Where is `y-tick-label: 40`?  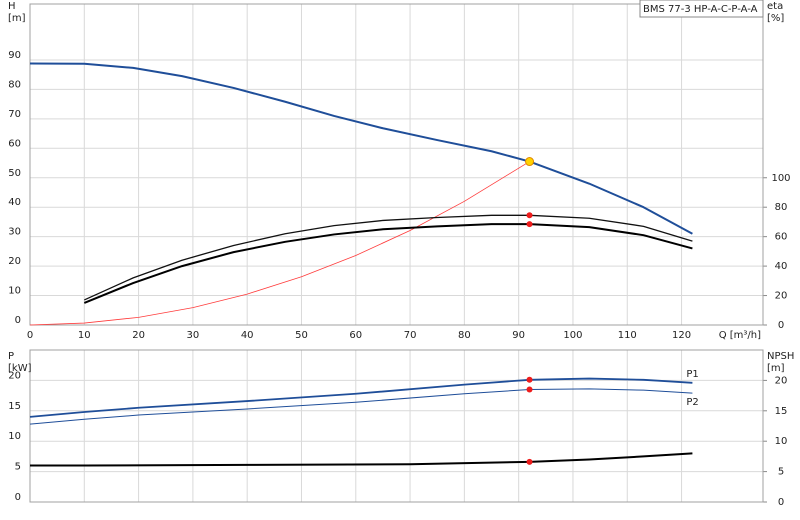
y-tick-label: 40 is located at coordinates (14, 202).